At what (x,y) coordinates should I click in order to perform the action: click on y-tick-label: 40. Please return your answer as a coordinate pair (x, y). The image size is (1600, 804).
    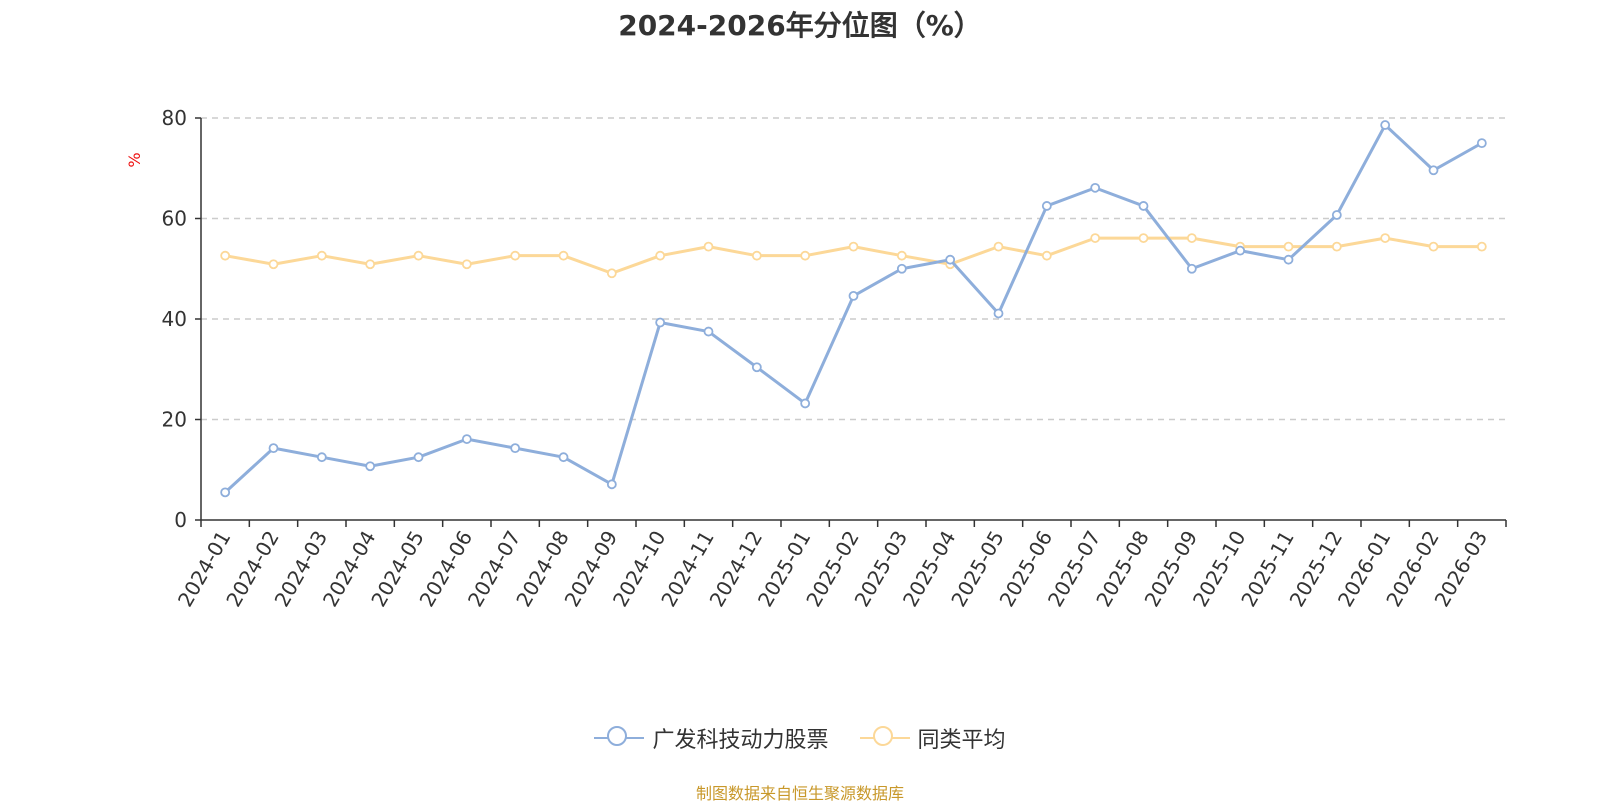
    Looking at the image, I should click on (174, 319).